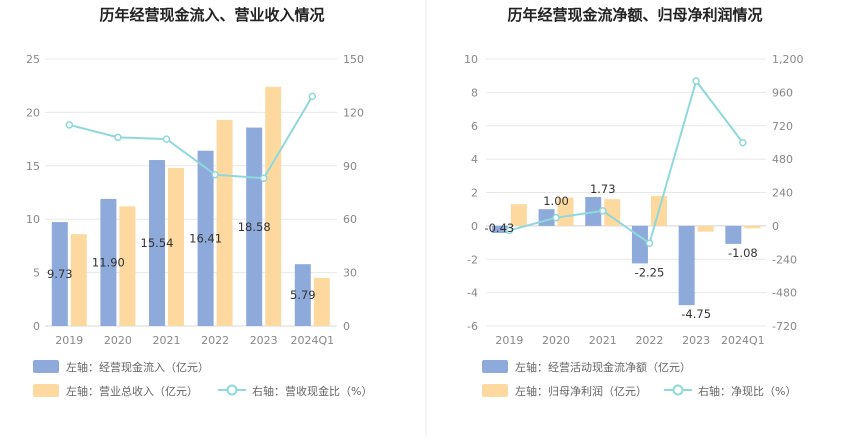  I want to click on left-axis-tick-label: -4, so click(472, 293).